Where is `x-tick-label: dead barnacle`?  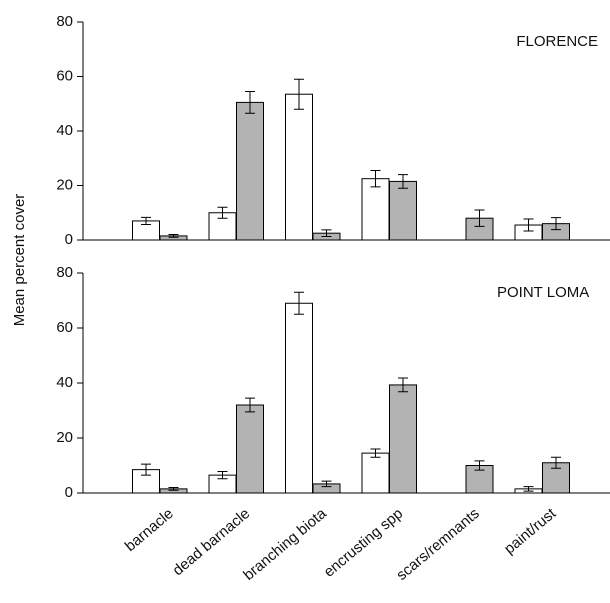 x-tick-label: dead barnacle is located at coordinates (211, 542).